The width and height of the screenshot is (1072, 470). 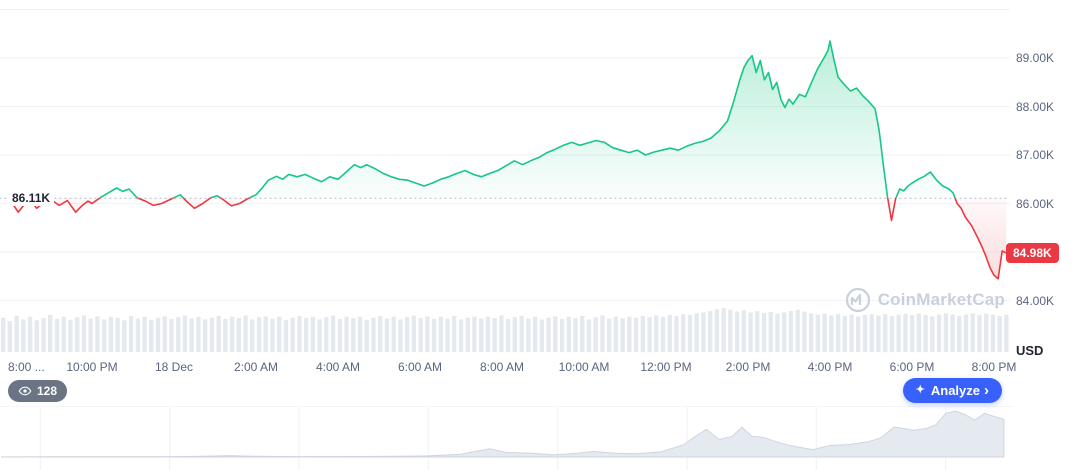 I want to click on analyze-label: Analyze, so click(x=955, y=390).